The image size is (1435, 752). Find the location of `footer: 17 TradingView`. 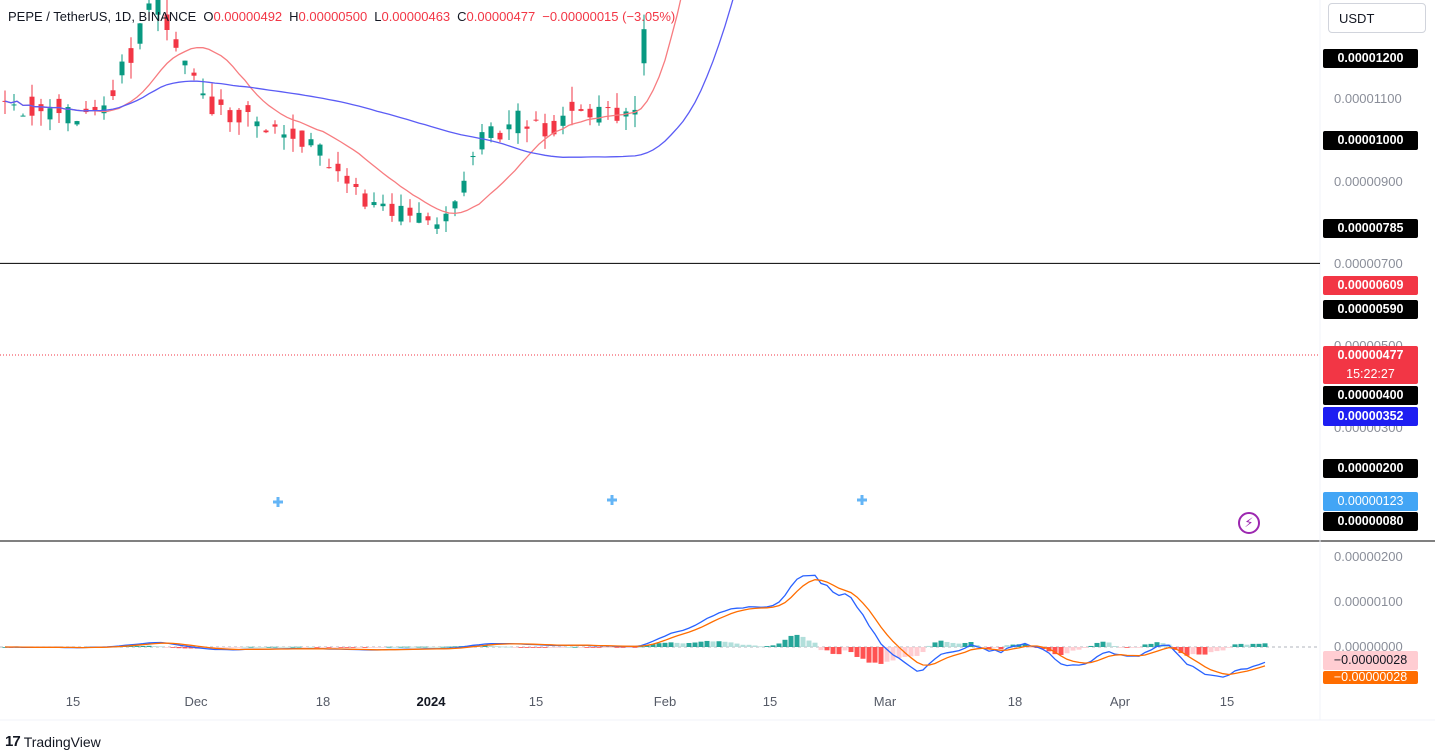

footer: 17 TradingView is located at coordinates (53, 741).